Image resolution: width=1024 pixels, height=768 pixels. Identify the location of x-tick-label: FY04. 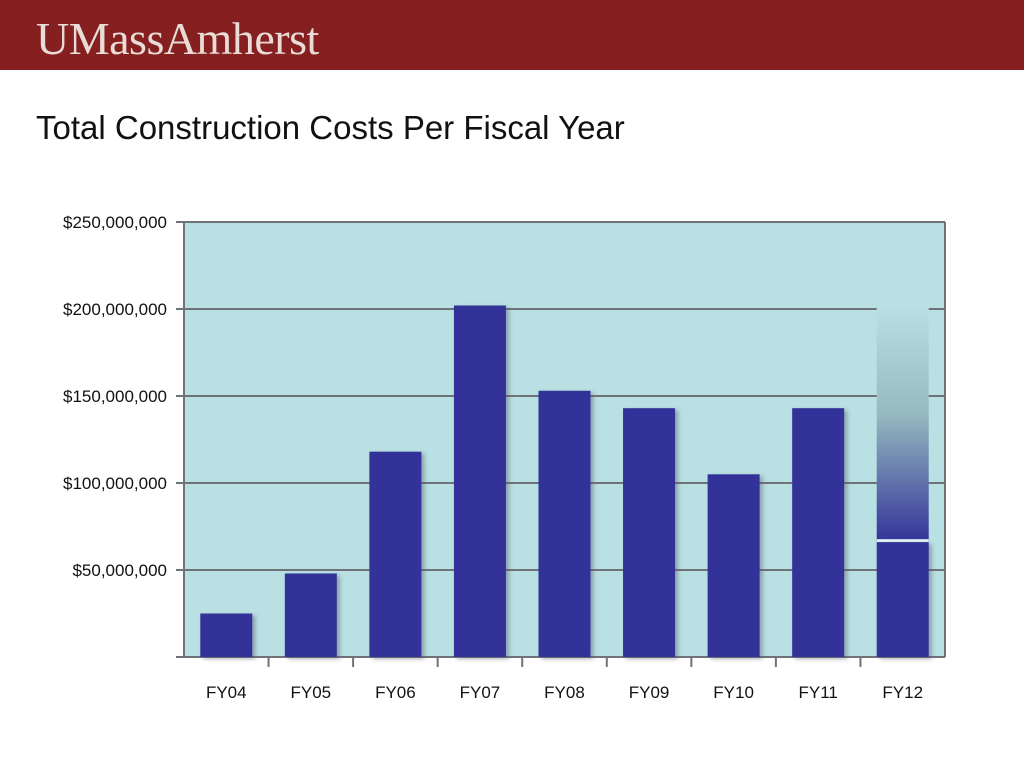
(226, 692).